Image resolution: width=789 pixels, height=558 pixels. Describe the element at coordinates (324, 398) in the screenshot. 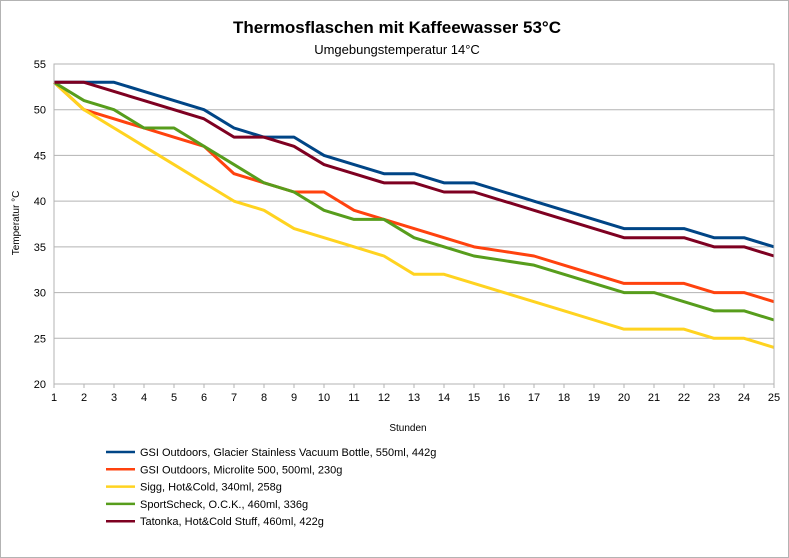

I see `x-tick-label: 10` at that location.